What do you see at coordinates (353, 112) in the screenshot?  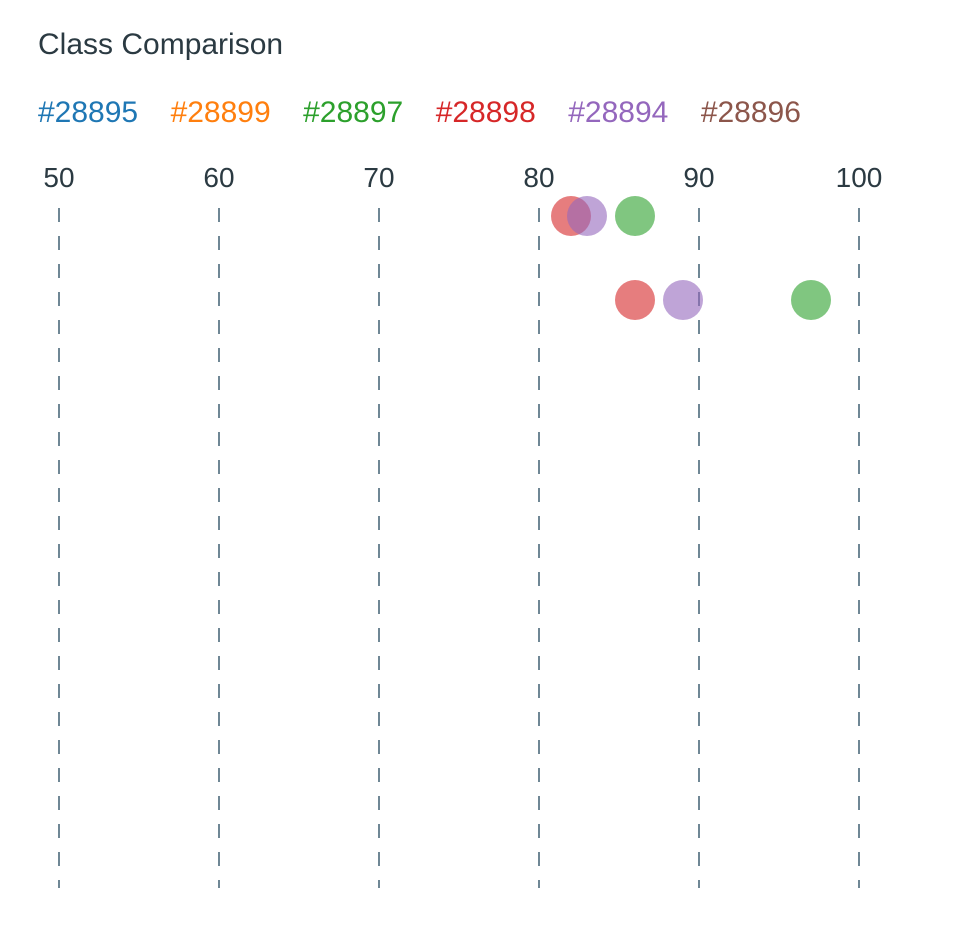 I see `legend-item-2: #28897` at bounding box center [353, 112].